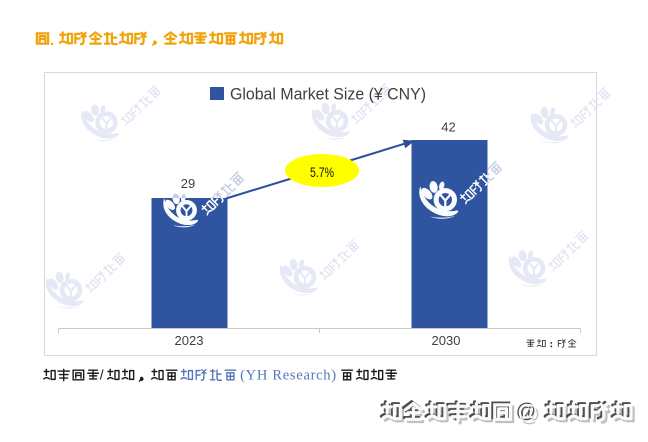 The height and width of the screenshot is (442, 648). I want to click on svg-text: 5.7%, so click(322, 172).